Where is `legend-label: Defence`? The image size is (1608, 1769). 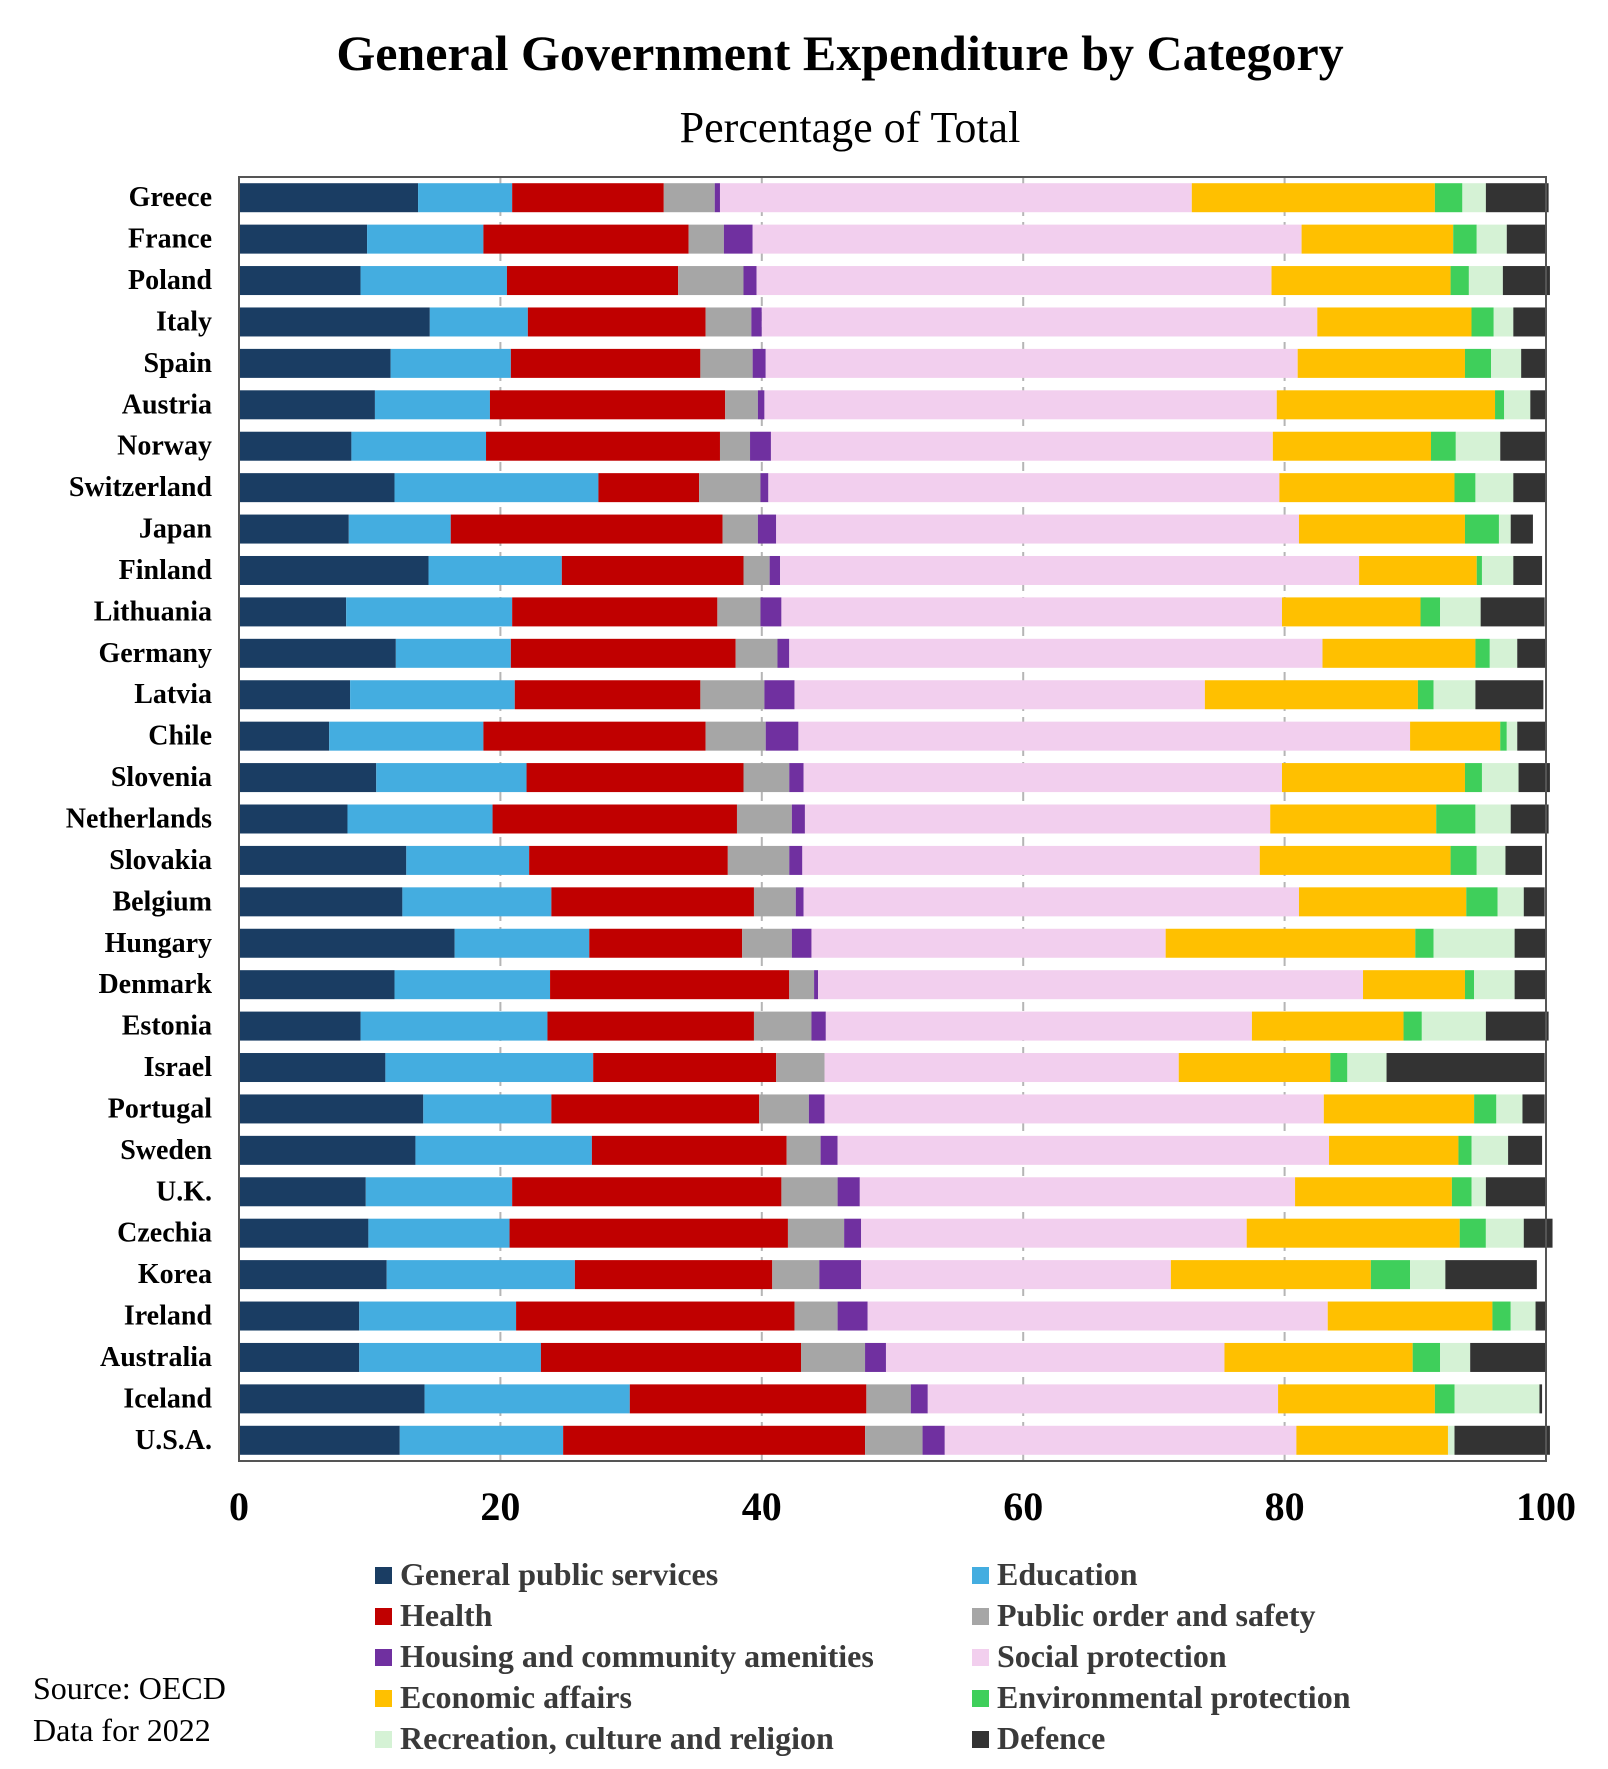
legend-label: Defence is located at coordinates (1051, 1738).